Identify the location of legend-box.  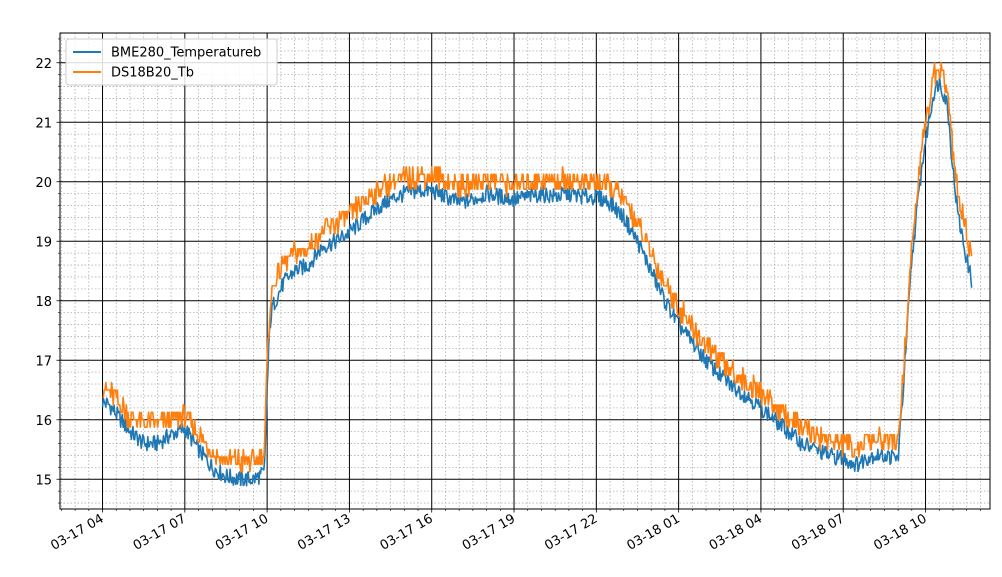
(171, 62).